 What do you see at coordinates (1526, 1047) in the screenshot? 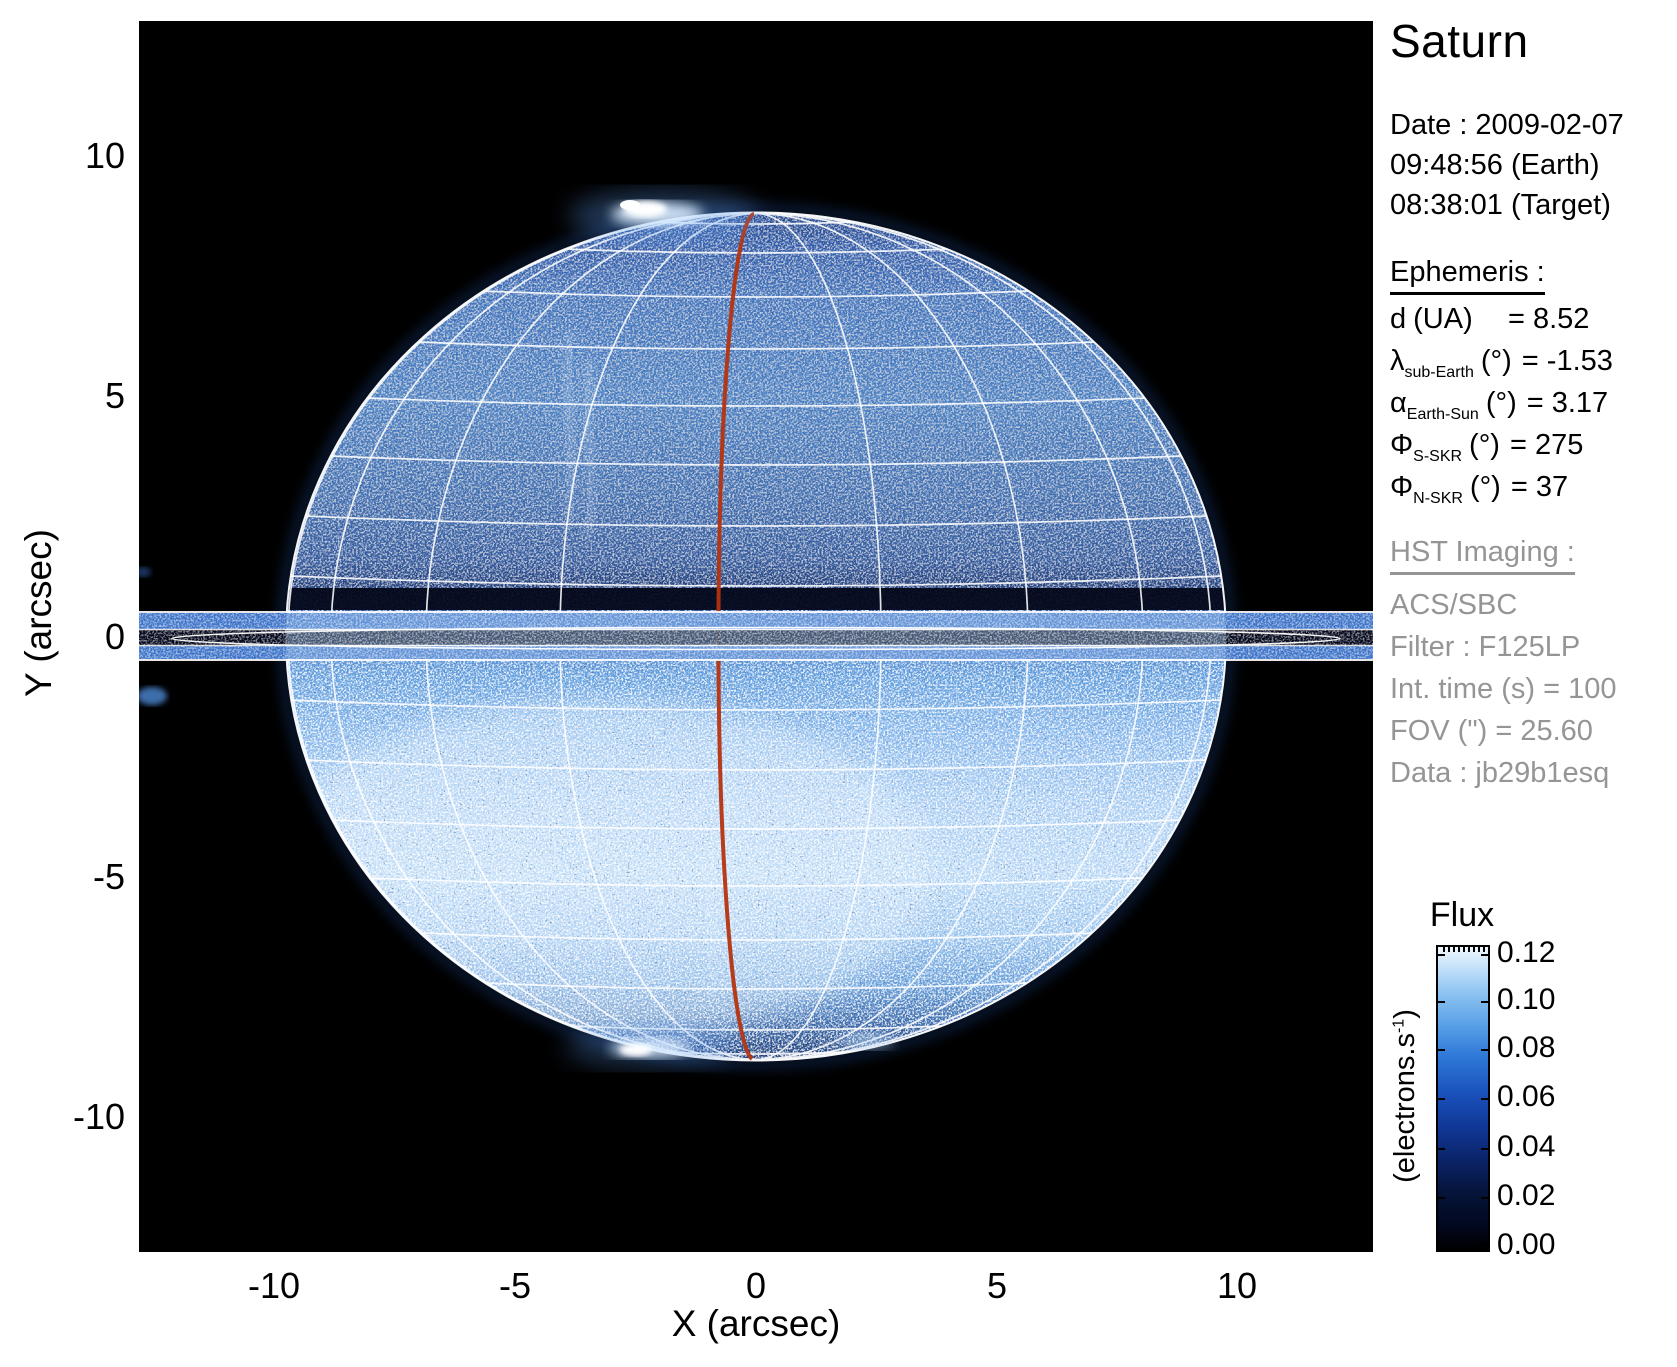
I see `colorbar-tick-label: 0.08` at bounding box center [1526, 1047].